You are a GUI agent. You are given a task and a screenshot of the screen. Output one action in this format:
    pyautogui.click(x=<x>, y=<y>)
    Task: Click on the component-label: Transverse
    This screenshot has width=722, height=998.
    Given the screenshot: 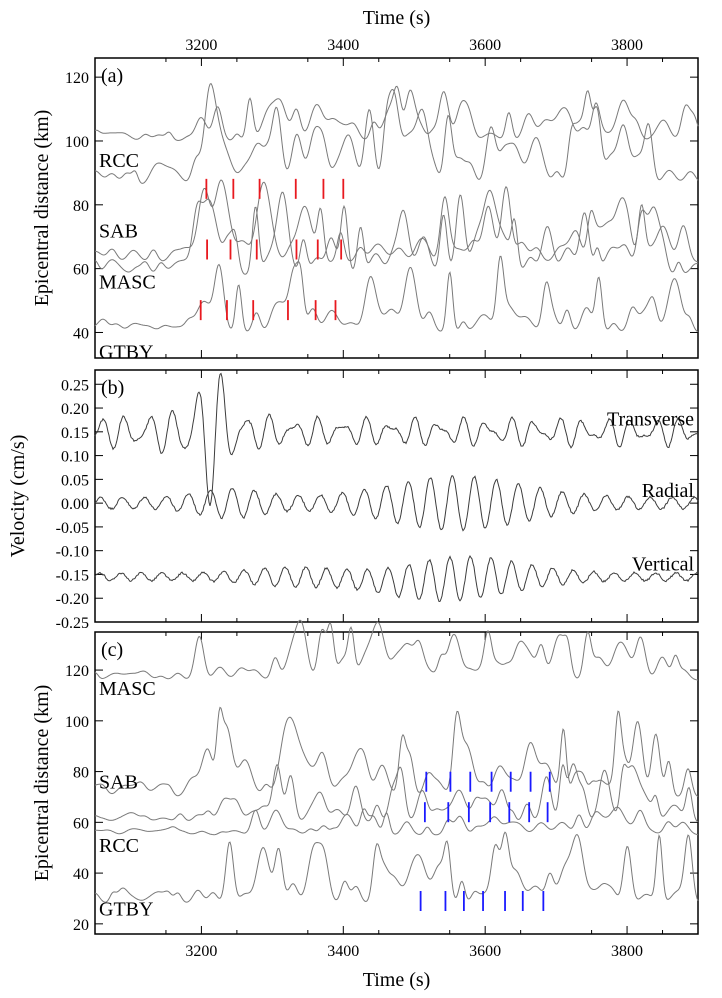 What is the action you would take?
    pyautogui.click(x=650, y=419)
    